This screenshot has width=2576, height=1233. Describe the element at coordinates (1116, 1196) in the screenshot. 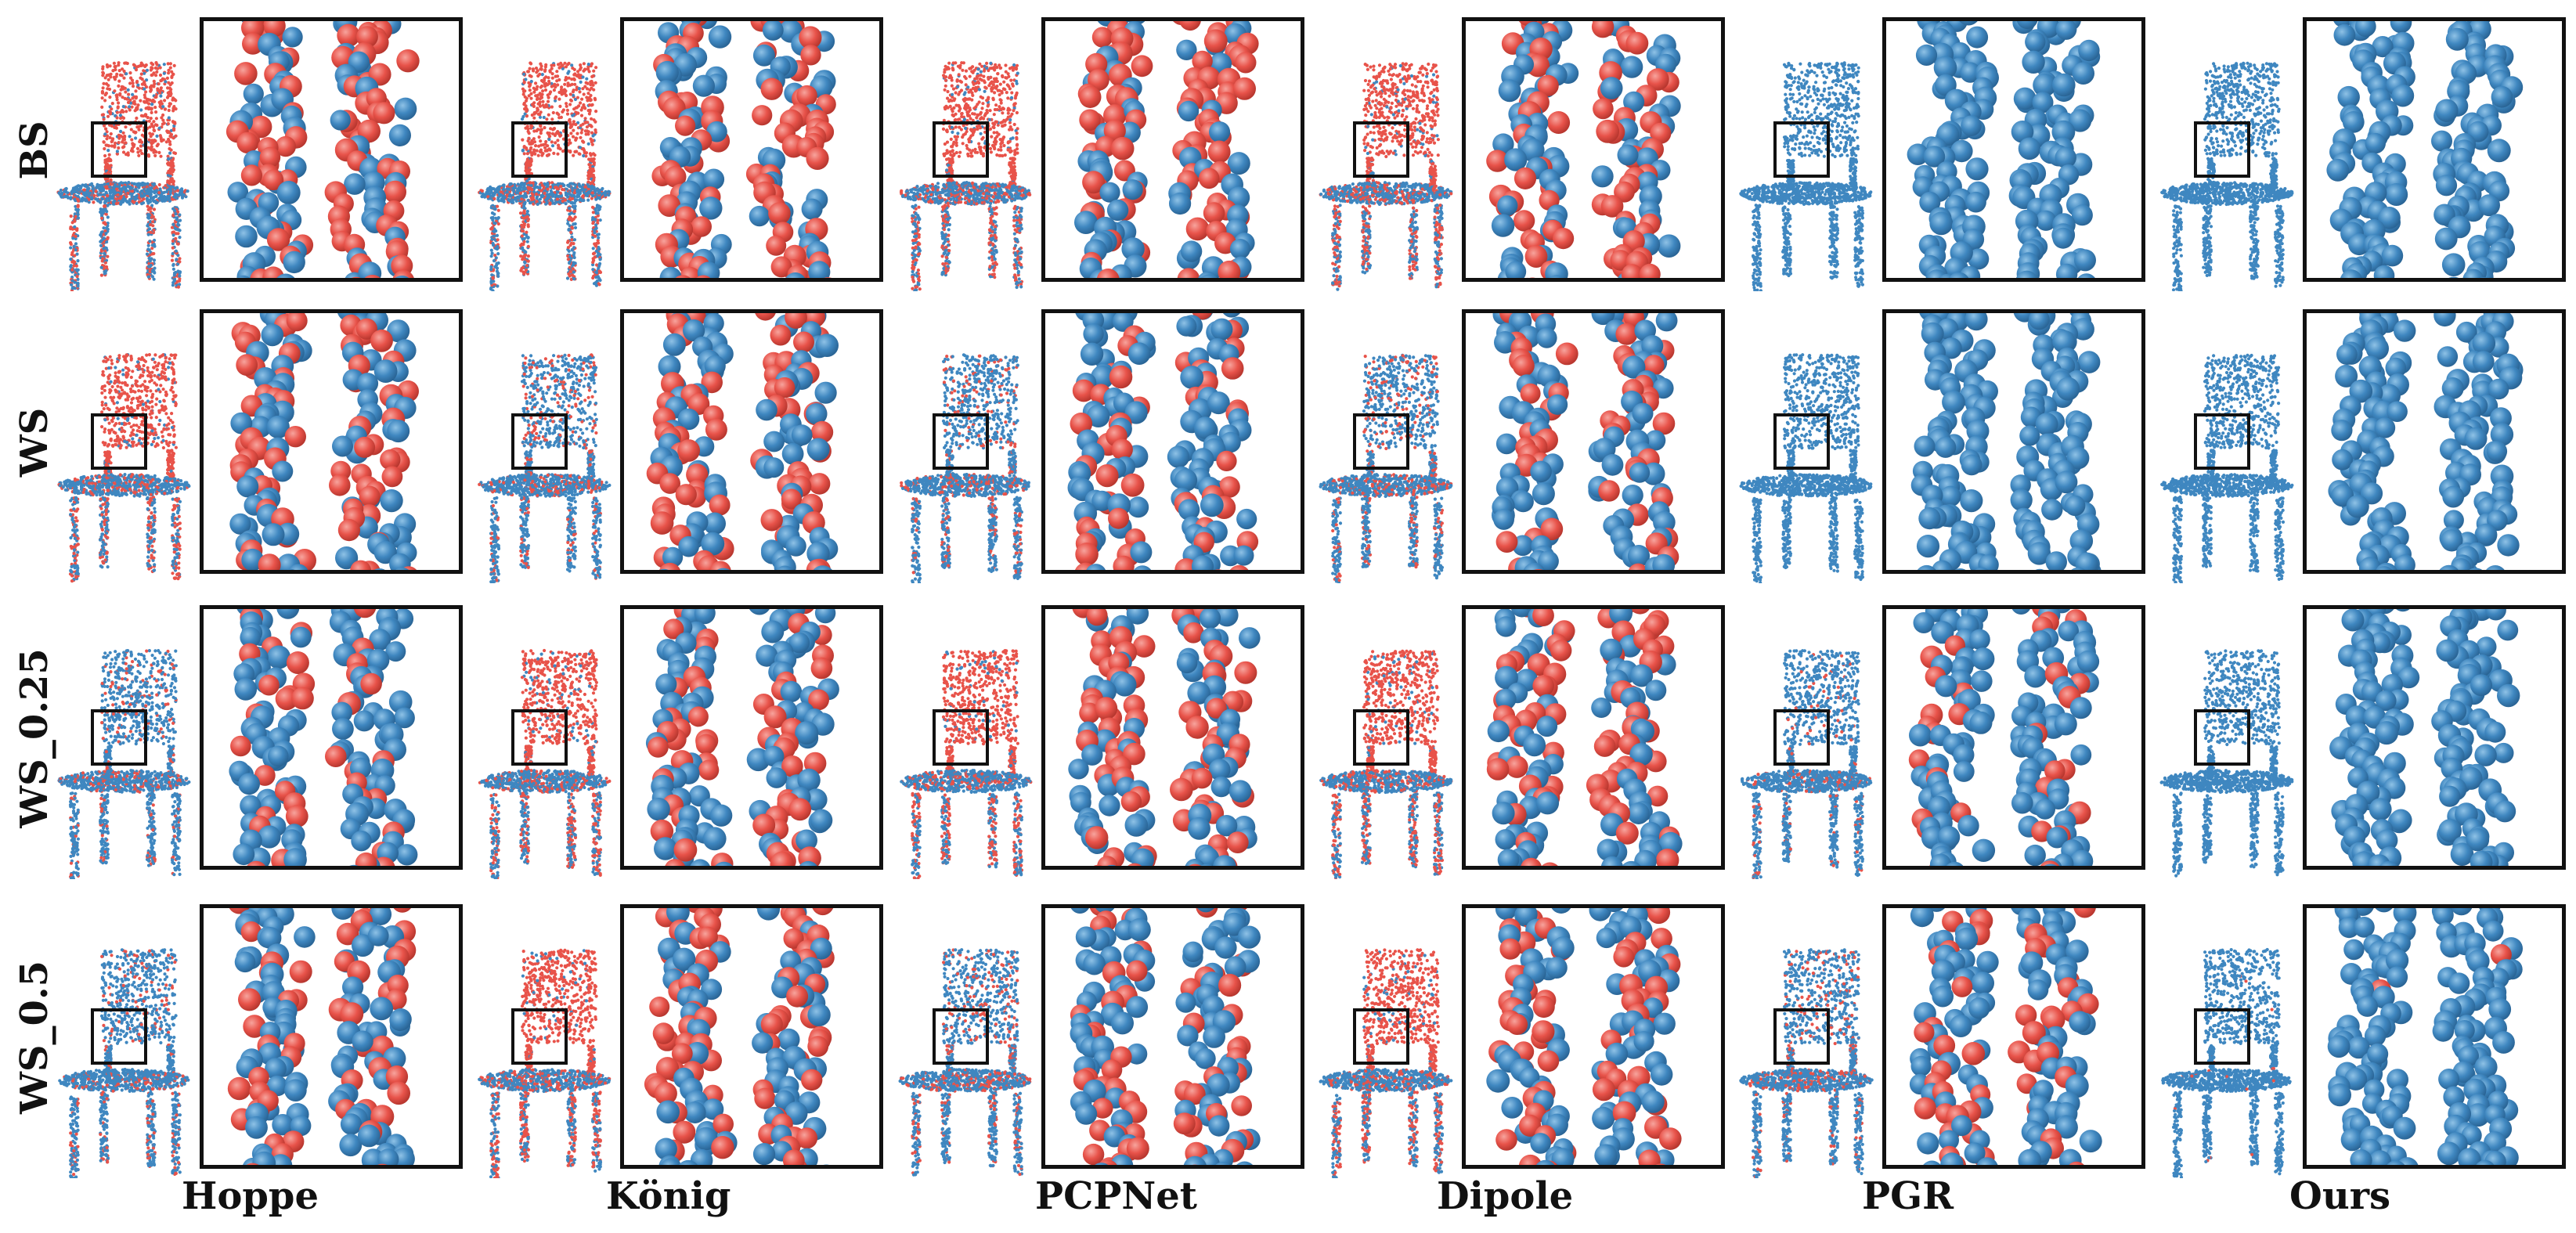

I see `column-label: PCPNet` at that location.